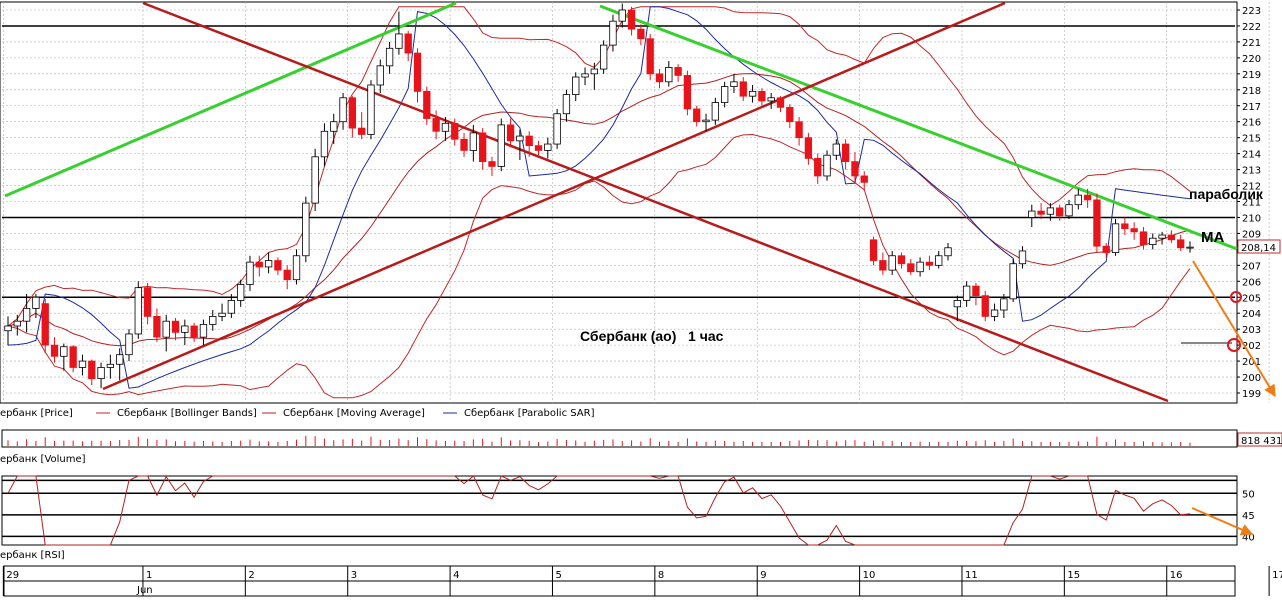  Describe the element at coordinates (619, 438) in the screenshot. I see `volume-plot-area` at that location.